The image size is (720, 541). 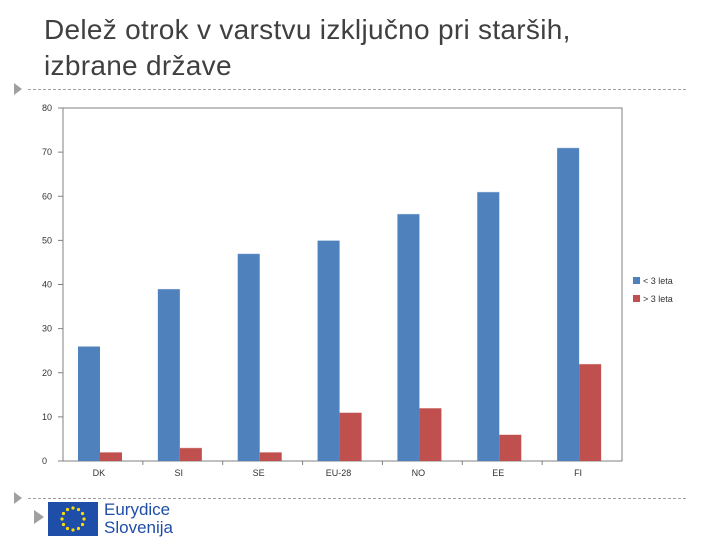 I want to click on y-tick-label: 40, so click(x=47, y=285).